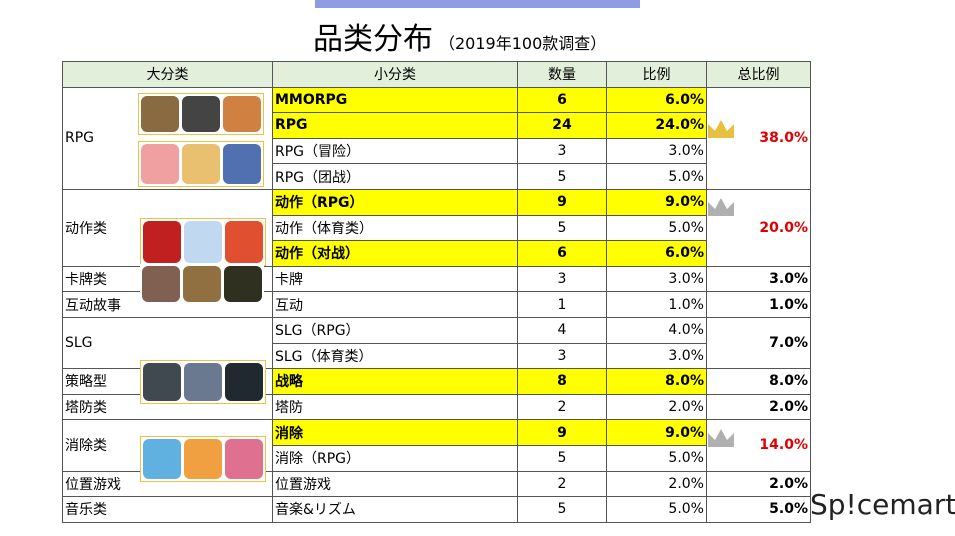 The height and width of the screenshot is (536, 955). Describe the element at coordinates (167, 74) in the screenshot. I see `column-header: 大分类` at that location.